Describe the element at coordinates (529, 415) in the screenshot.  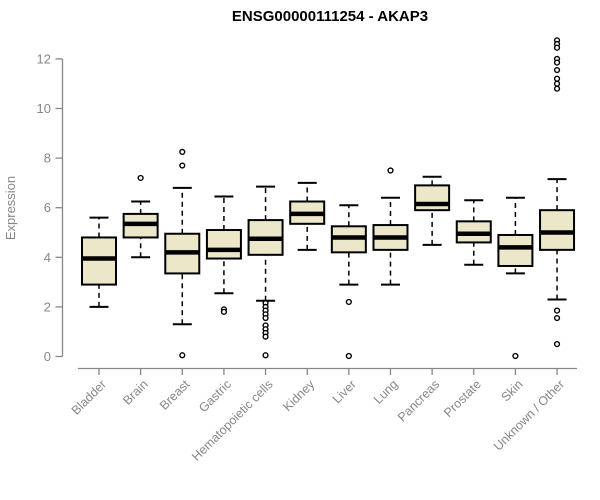
I see `x-category-label: Unknown / Other` at that location.